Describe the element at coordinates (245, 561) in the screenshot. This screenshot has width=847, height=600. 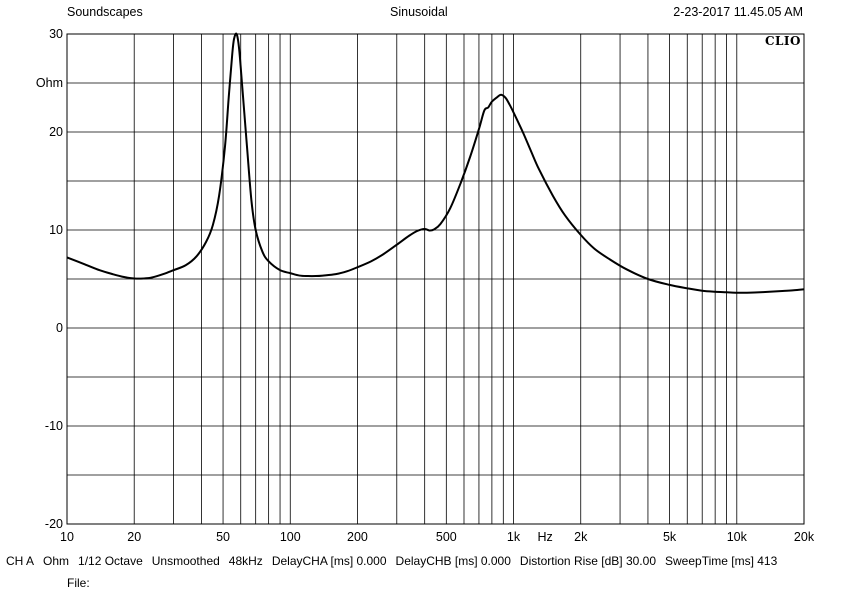
I see `footer-setting: 48kHz` at that location.